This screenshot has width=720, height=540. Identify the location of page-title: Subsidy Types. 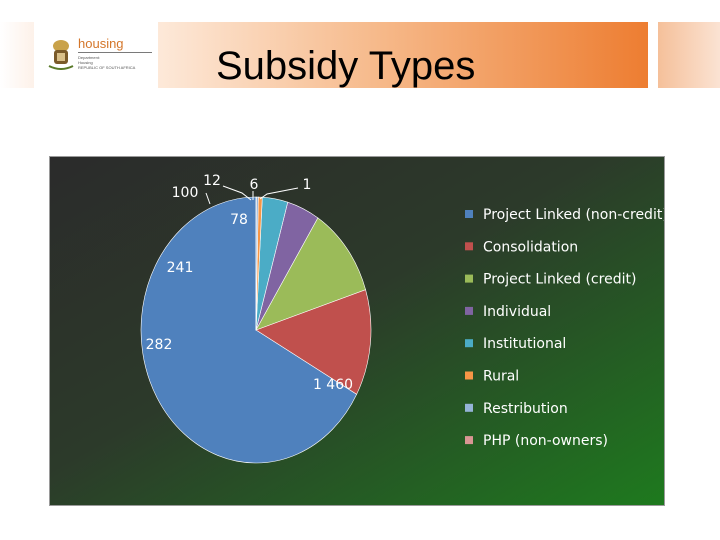
(346, 66).